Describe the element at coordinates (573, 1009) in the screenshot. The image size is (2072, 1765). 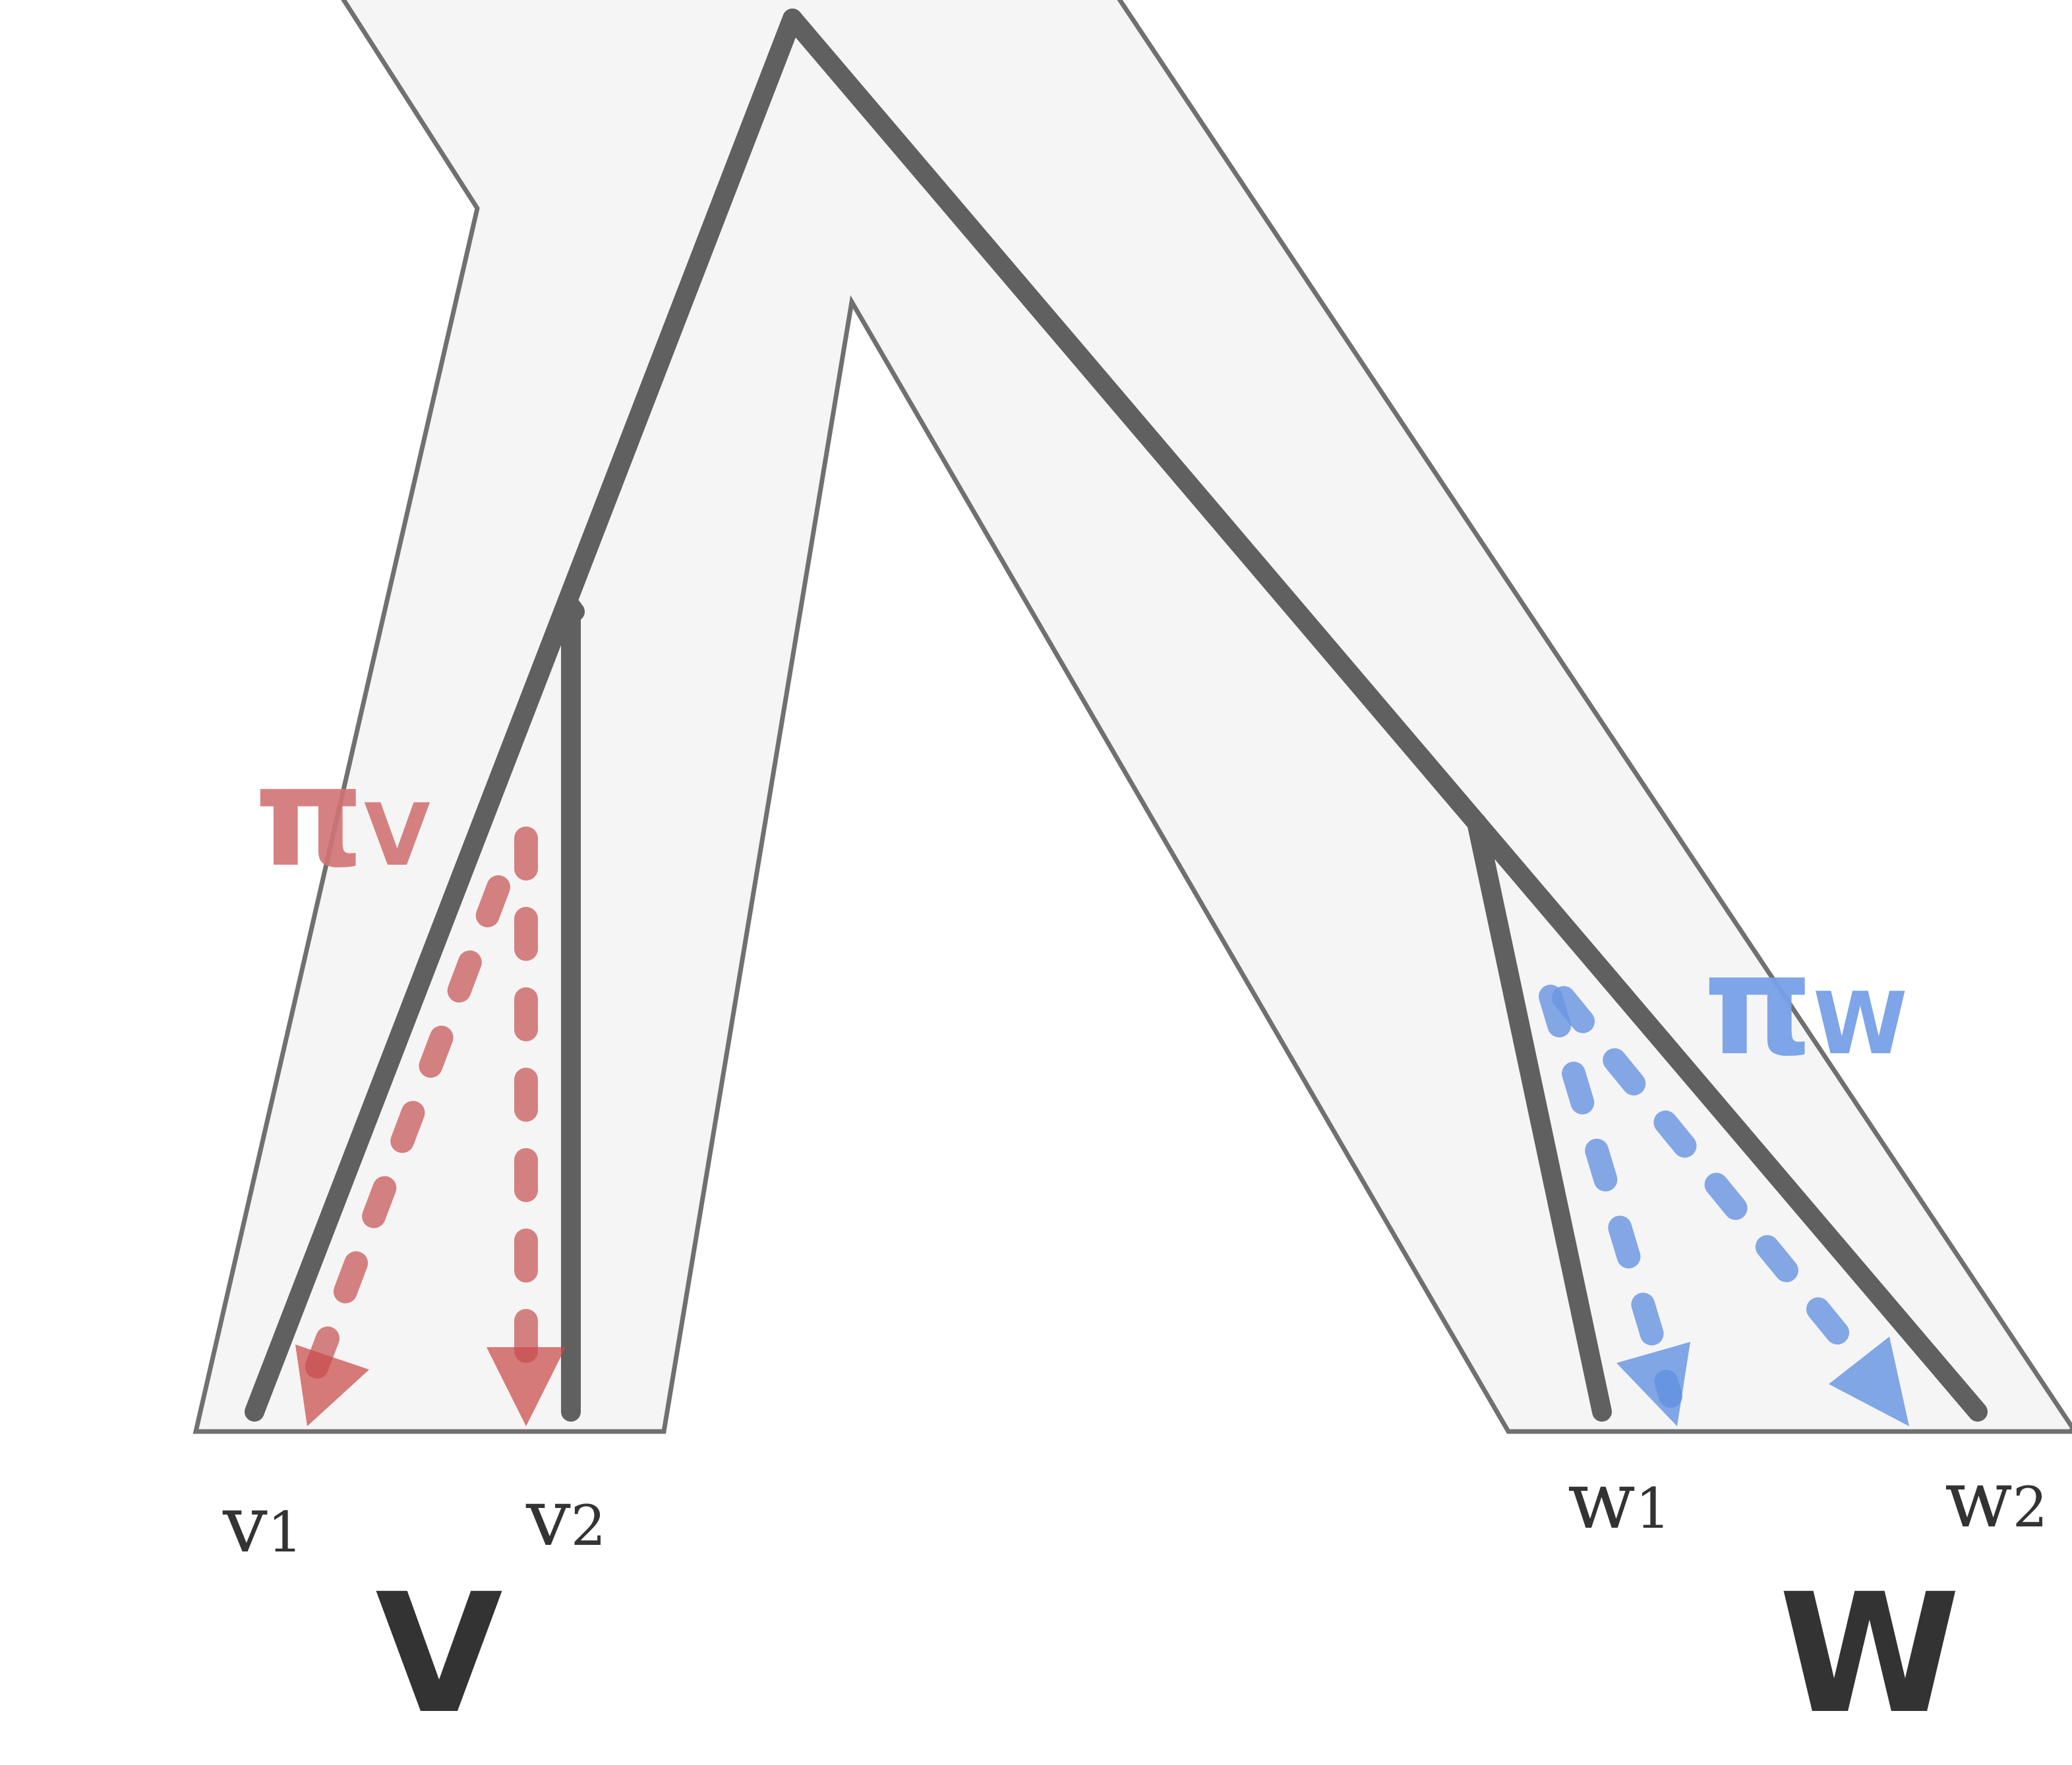
I see `gene-branch-to-v2` at that location.